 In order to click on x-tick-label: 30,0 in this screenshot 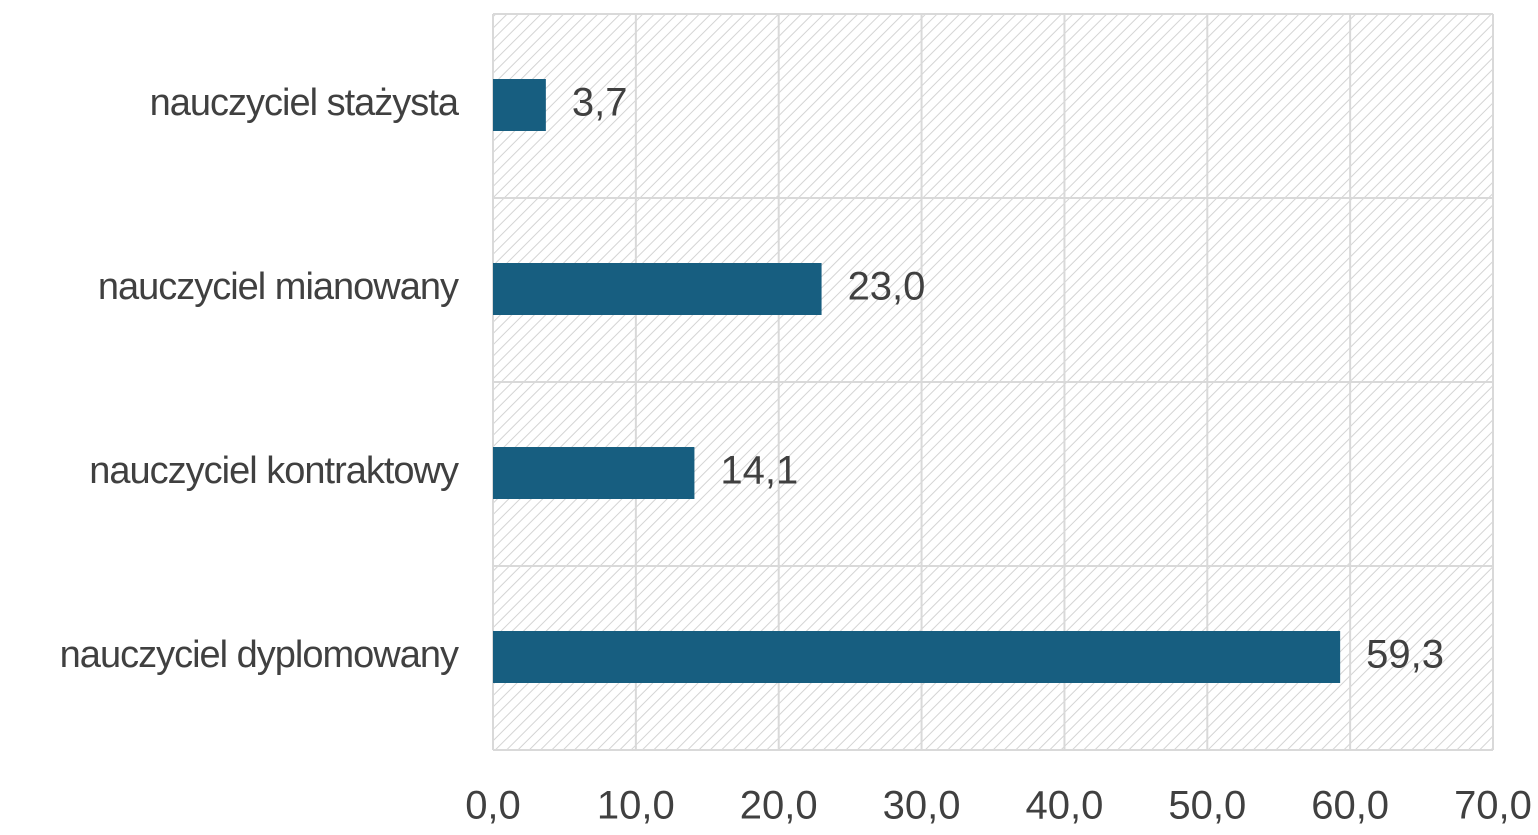, I will do `click(922, 806)`.